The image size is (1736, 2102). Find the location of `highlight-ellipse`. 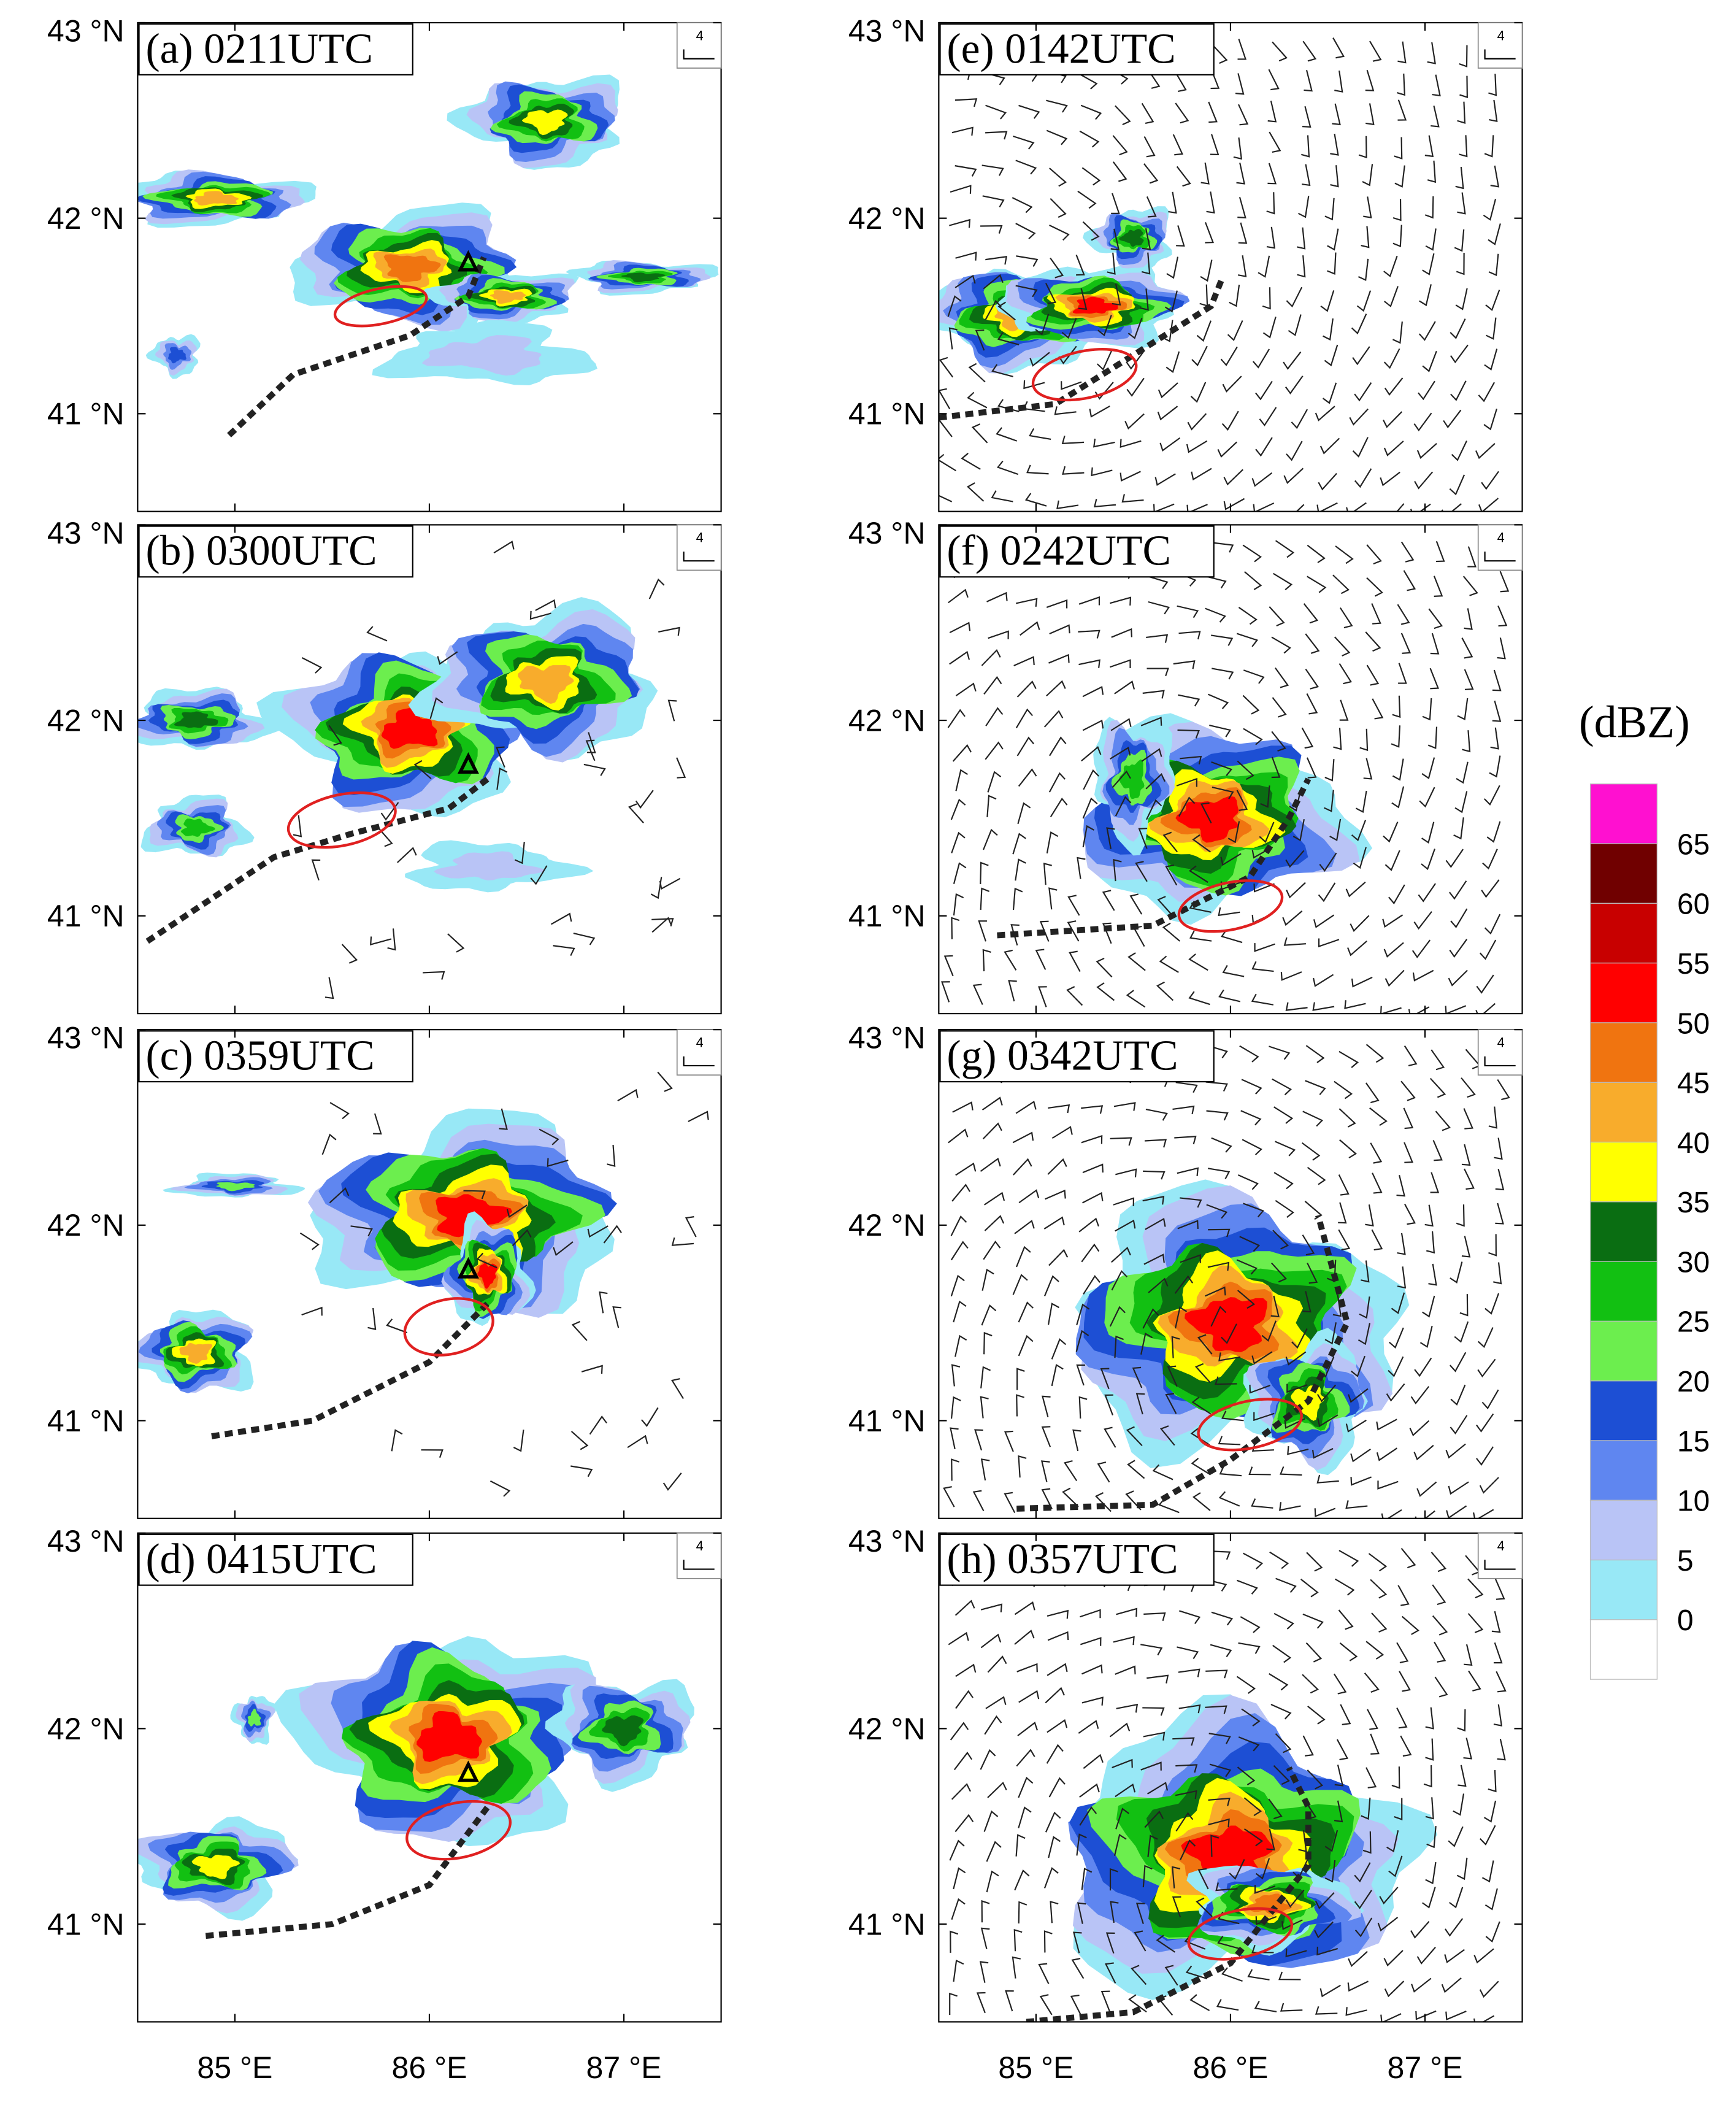

highlight-ellipse is located at coordinates (1230, 906).